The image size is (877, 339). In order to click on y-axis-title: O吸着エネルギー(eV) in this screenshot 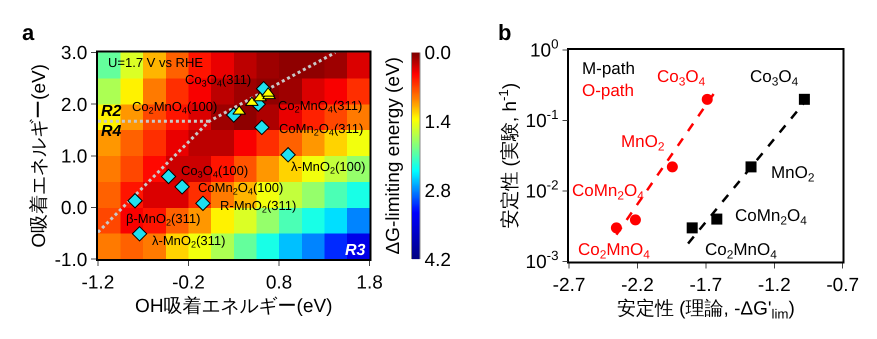, I will do `click(39, 156)`.